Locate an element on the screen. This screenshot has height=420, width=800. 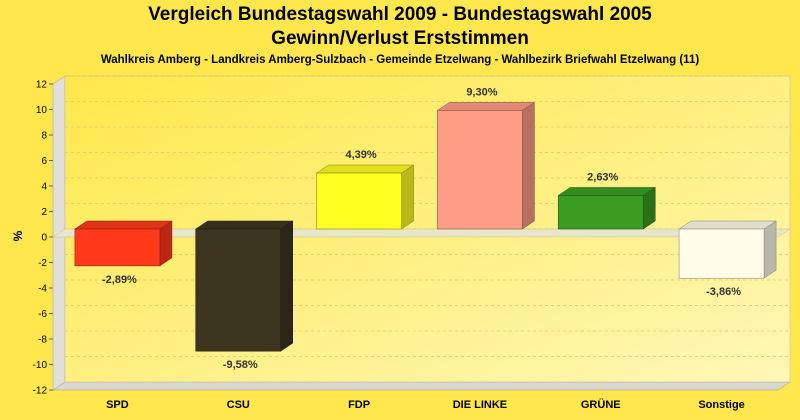
data-label: 9,30% is located at coordinates (481, 92).